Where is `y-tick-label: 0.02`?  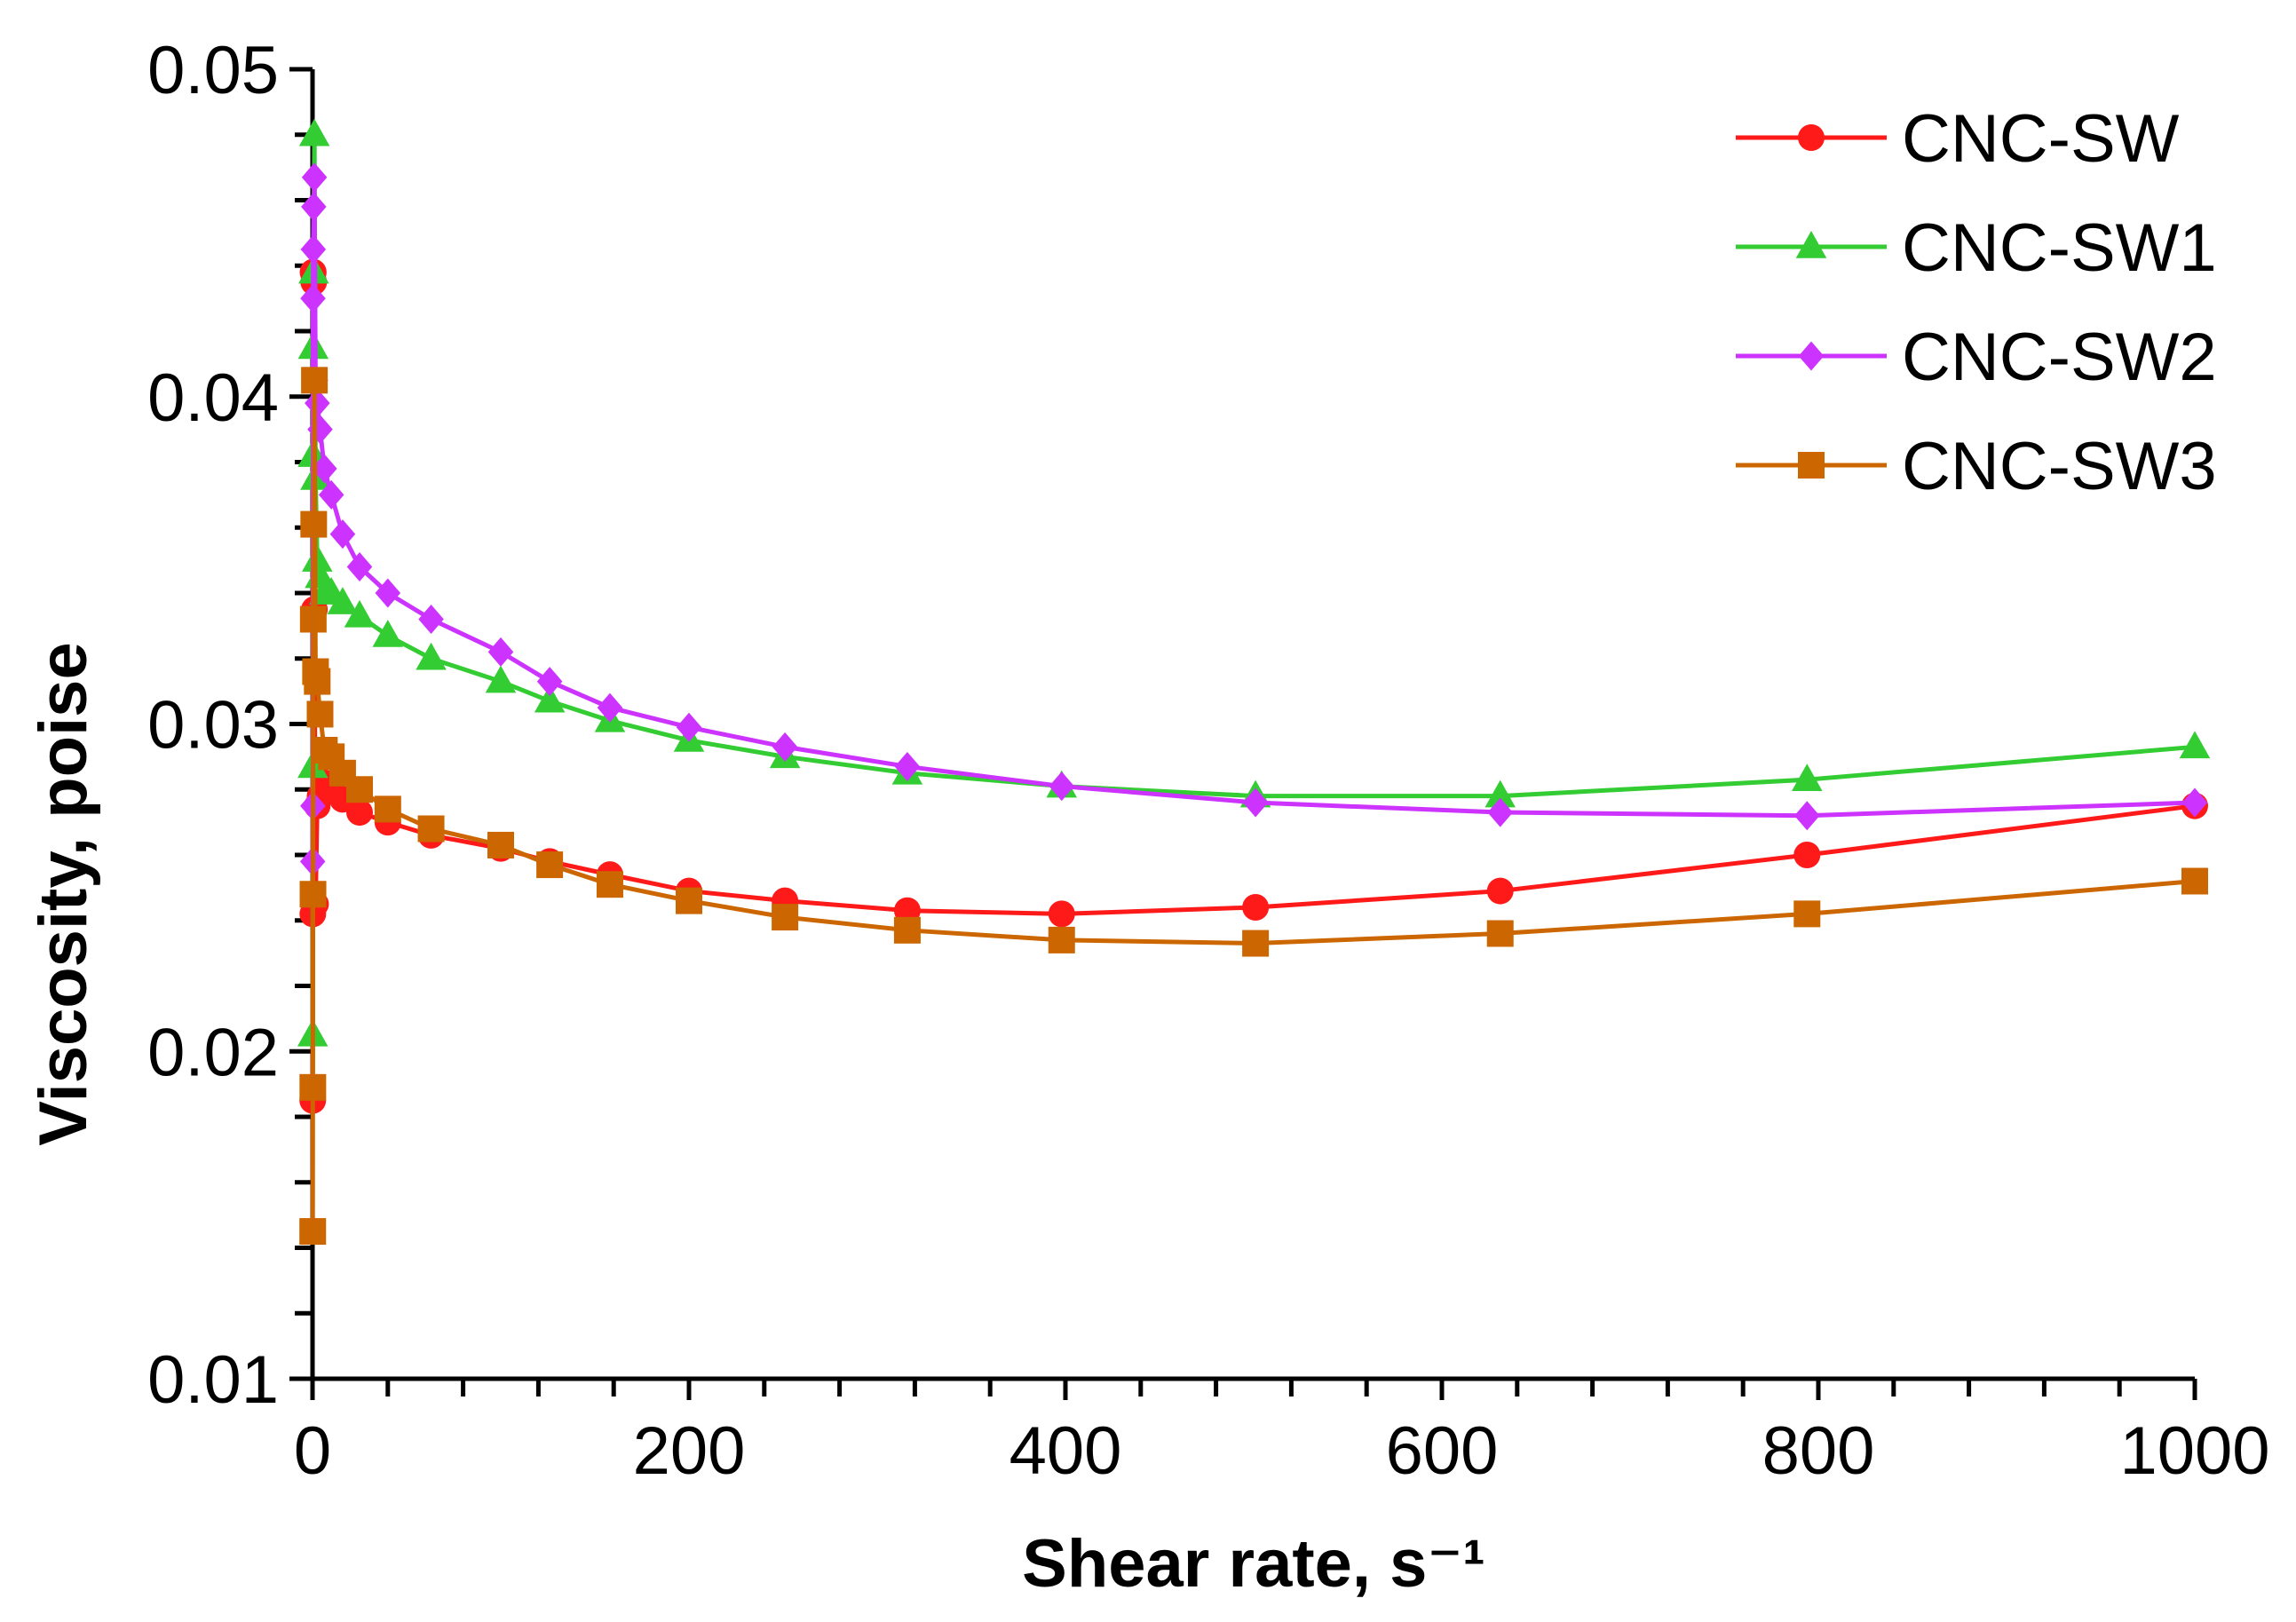 y-tick-label: 0.02 is located at coordinates (213, 1052).